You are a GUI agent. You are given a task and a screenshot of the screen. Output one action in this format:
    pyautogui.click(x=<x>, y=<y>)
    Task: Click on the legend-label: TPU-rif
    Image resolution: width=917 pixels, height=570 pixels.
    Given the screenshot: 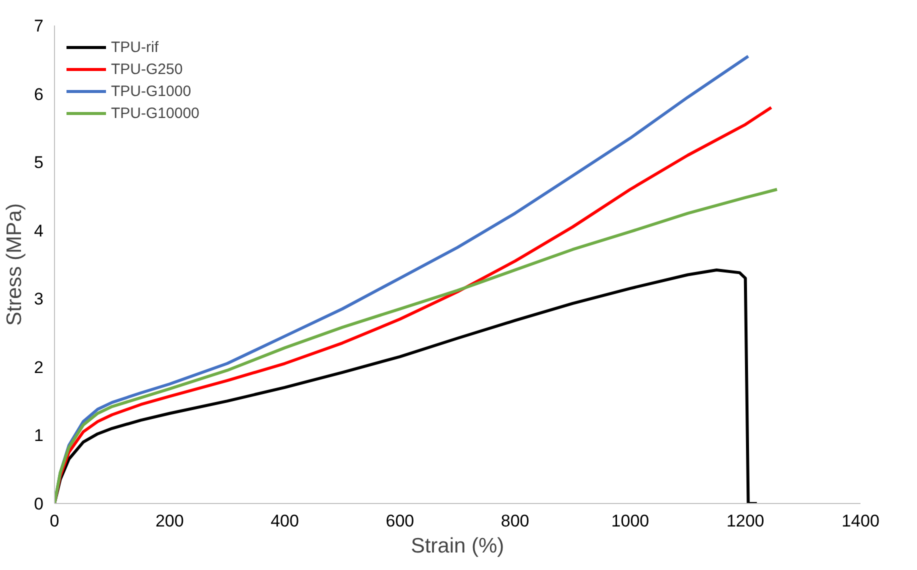 What is the action you would take?
    pyautogui.click(x=134, y=47)
    